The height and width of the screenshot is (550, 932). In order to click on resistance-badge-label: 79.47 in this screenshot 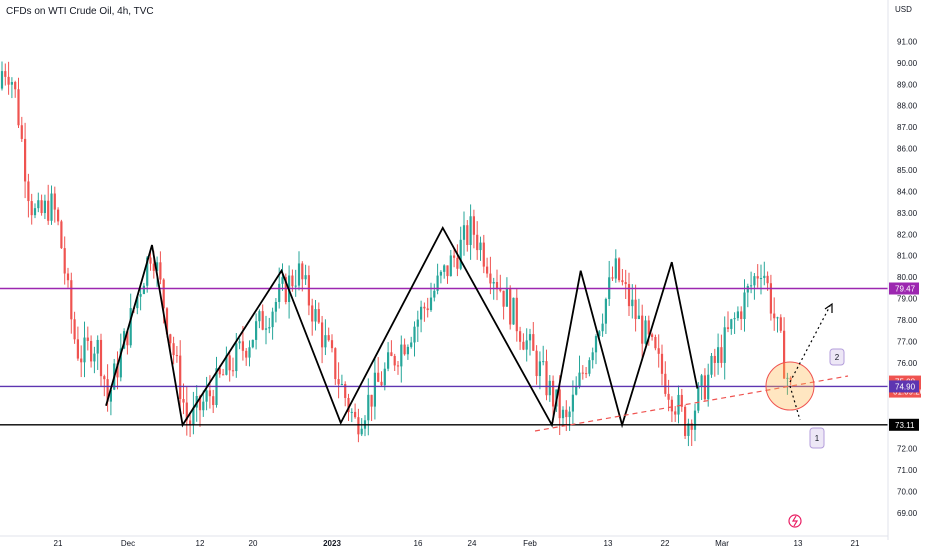, I will do `click(905, 289)`.